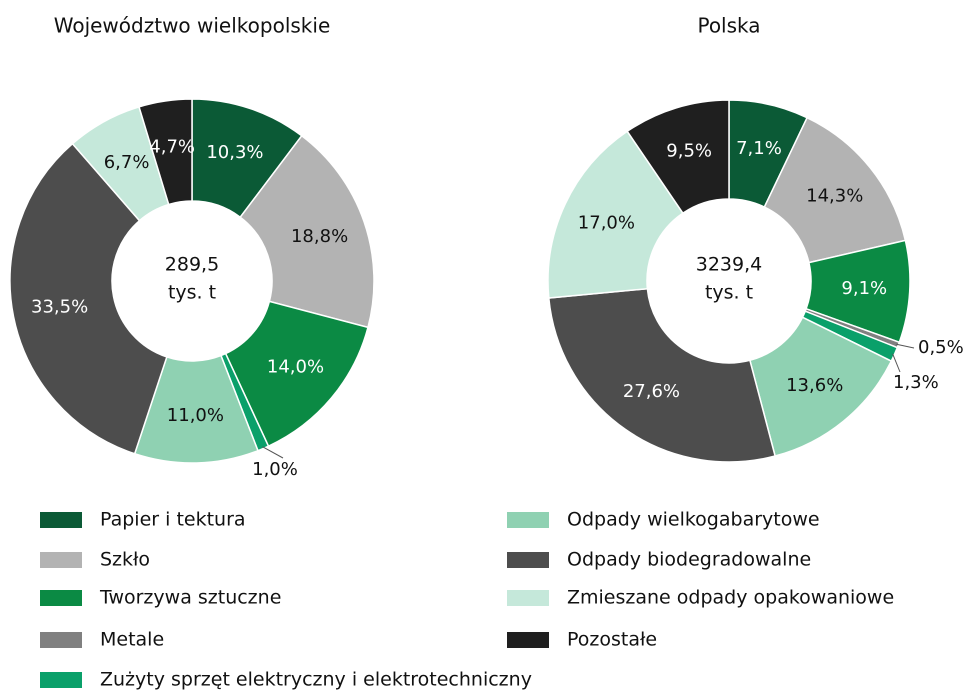  Describe the element at coordinates (814, 385) in the screenshot. I see `value-label: 13,6%` at that location.